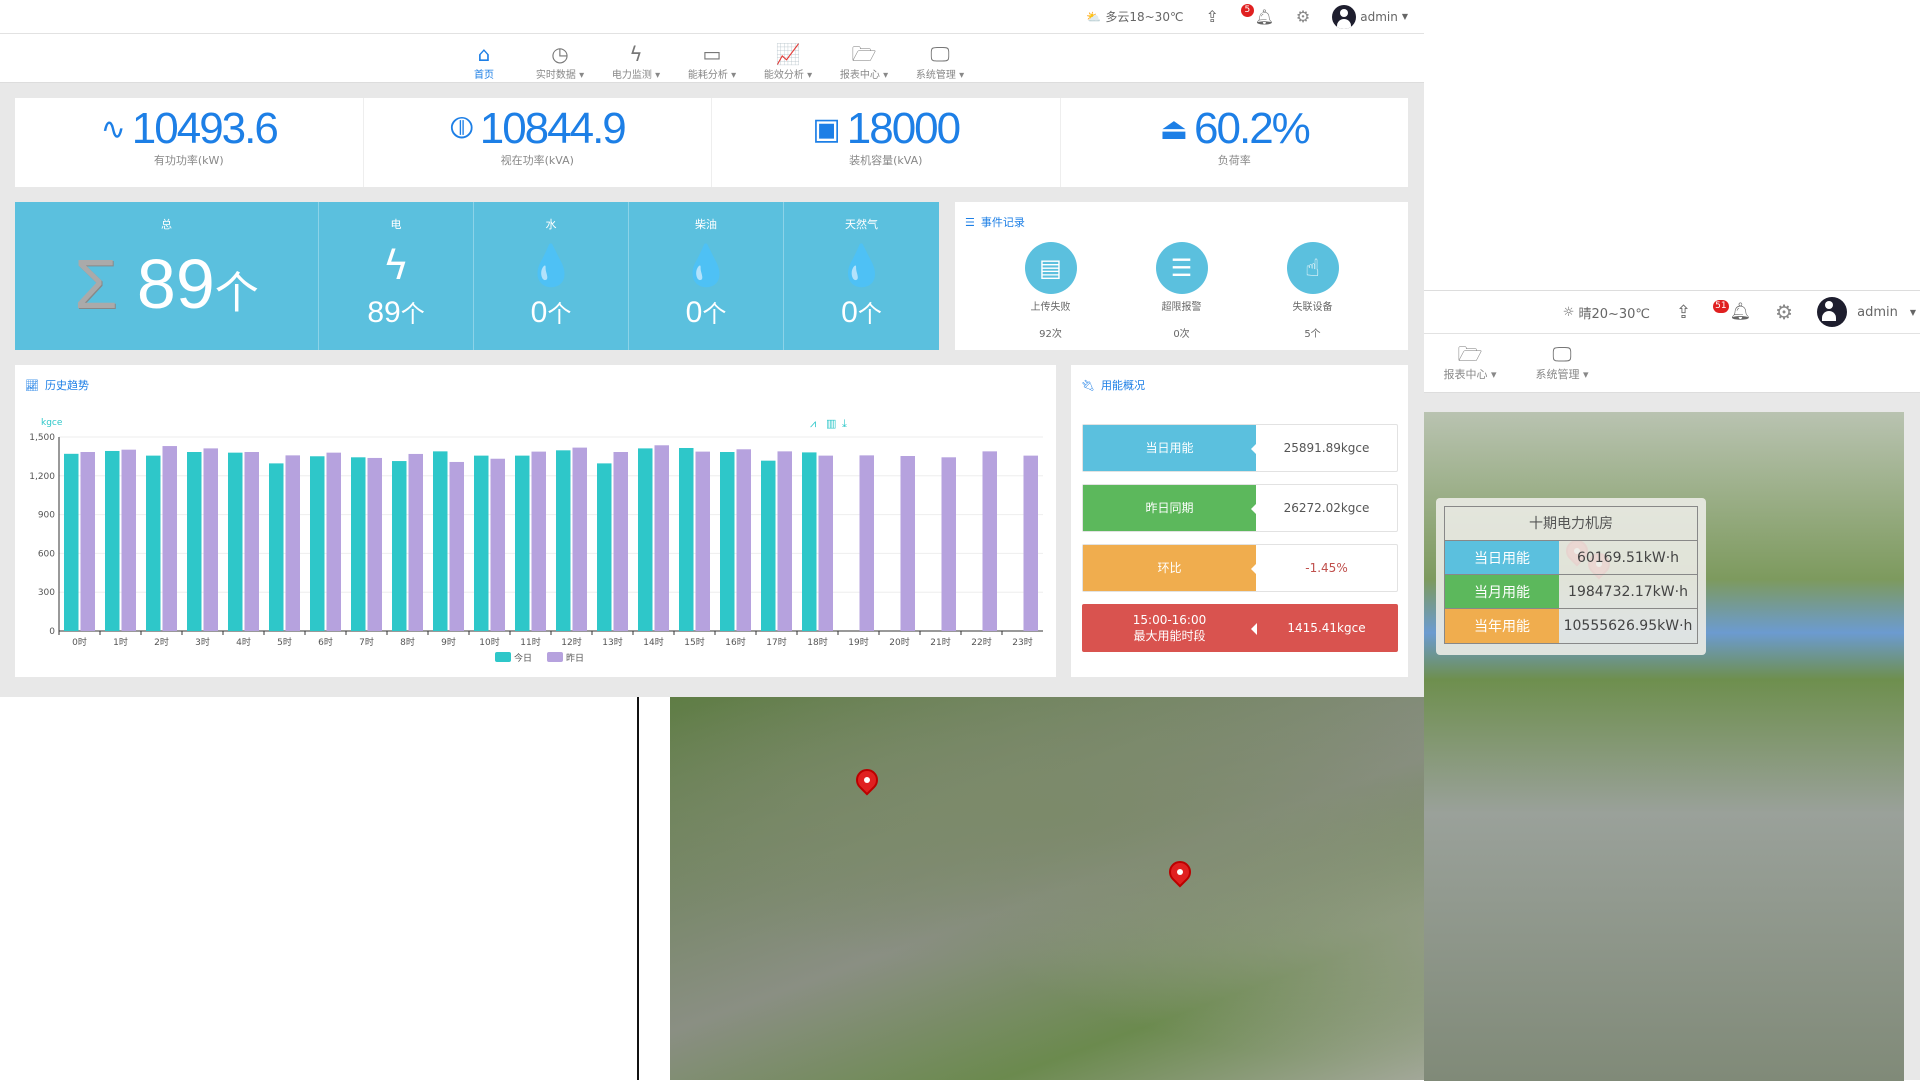 This screenshot has height=1081, width=1920. What do you see at coordinates (1240, 448) in the screenshot?
I see `usage-row: 当日用能 25891.89kgce` at bounding box center [1240, 448].